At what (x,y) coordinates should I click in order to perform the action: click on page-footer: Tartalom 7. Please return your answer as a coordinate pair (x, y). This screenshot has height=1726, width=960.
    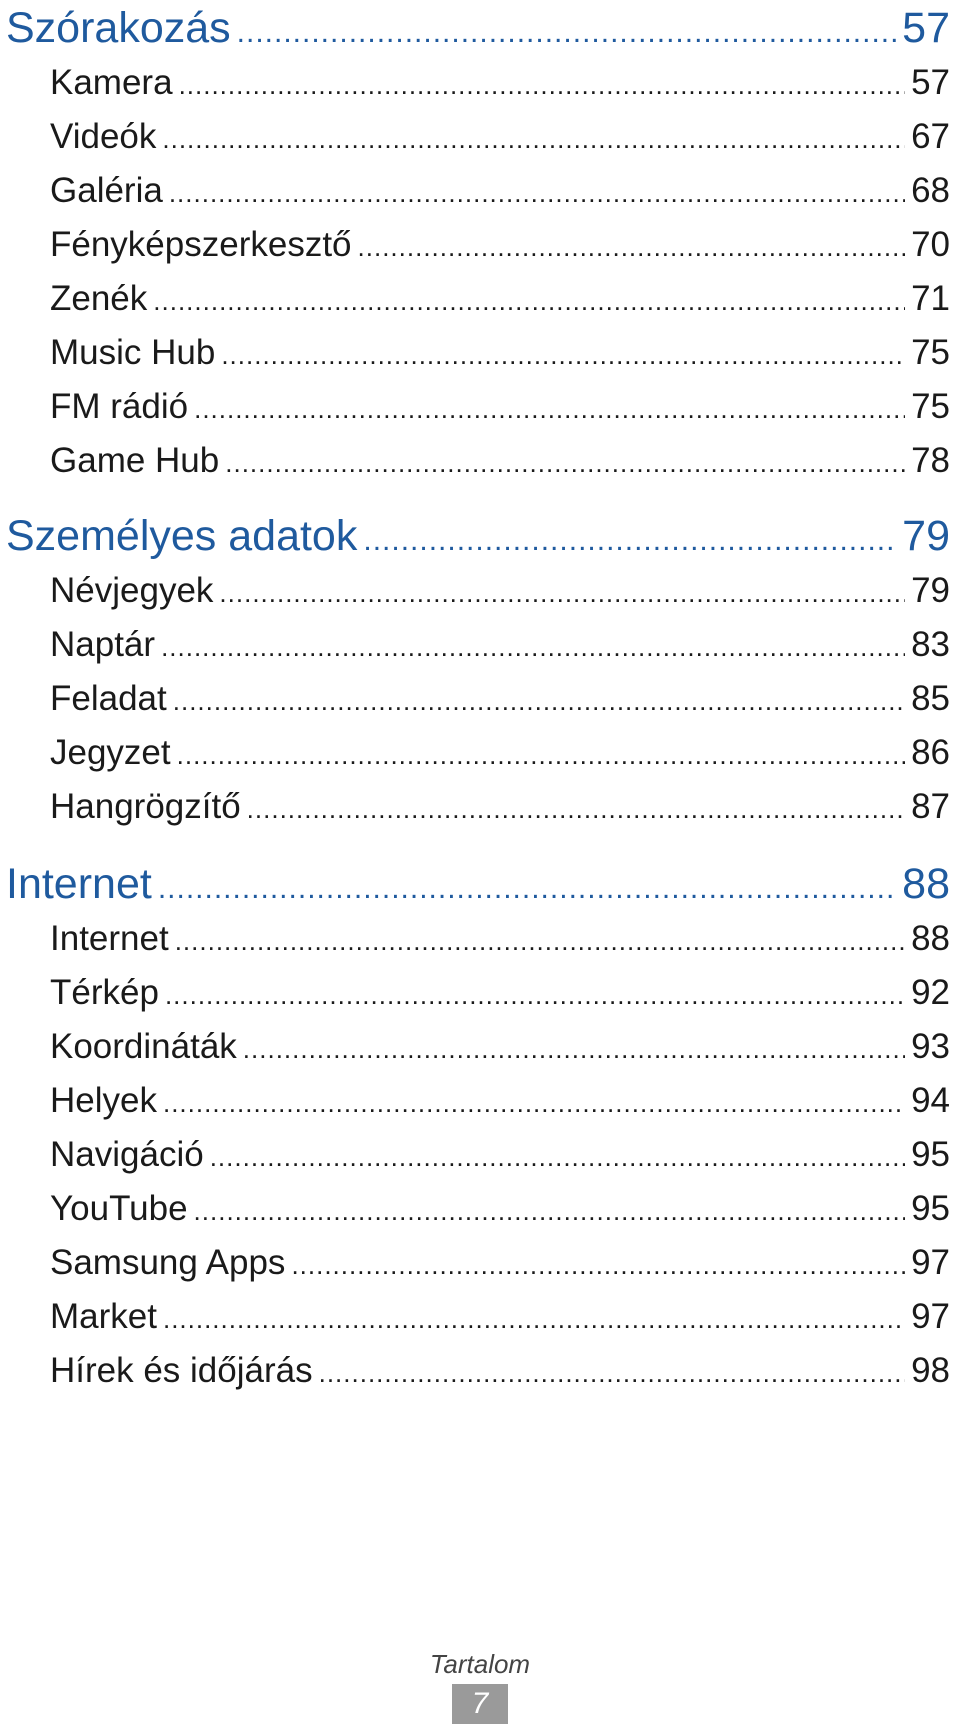
    Looking at the image, I should click on (480, 1686).